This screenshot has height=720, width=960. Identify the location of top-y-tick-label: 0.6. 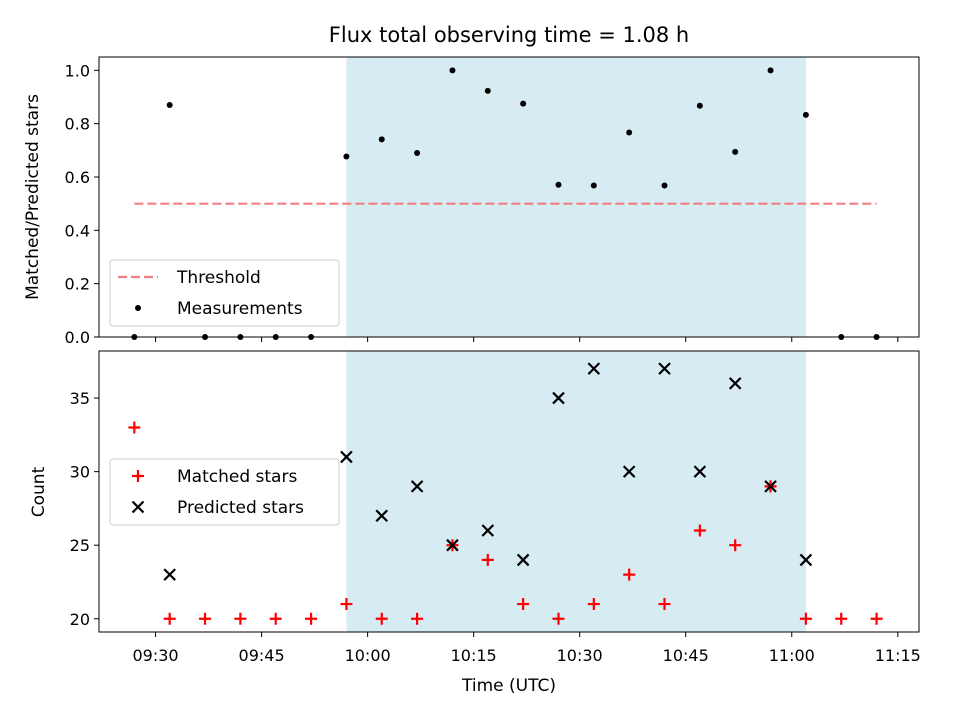
(77, 177).